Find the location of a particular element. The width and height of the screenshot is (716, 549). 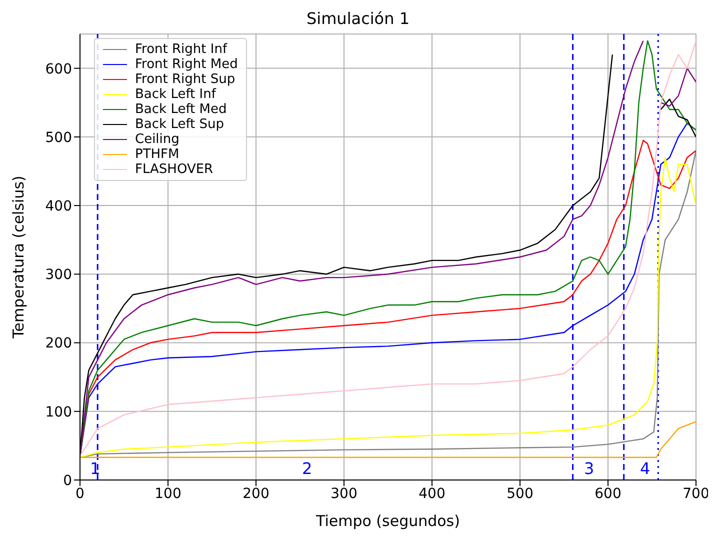

x-tick-label: 100 is located at coordinates (168, 494).